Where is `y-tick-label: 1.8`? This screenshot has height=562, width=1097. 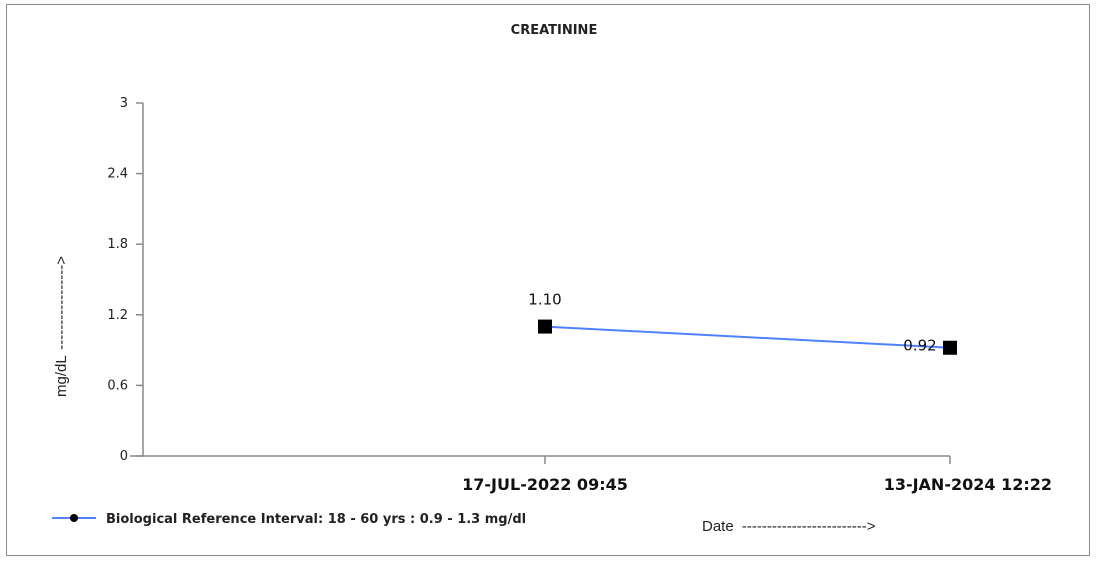
y-tick-label: 1.8 is located at coordinates (117, 244).